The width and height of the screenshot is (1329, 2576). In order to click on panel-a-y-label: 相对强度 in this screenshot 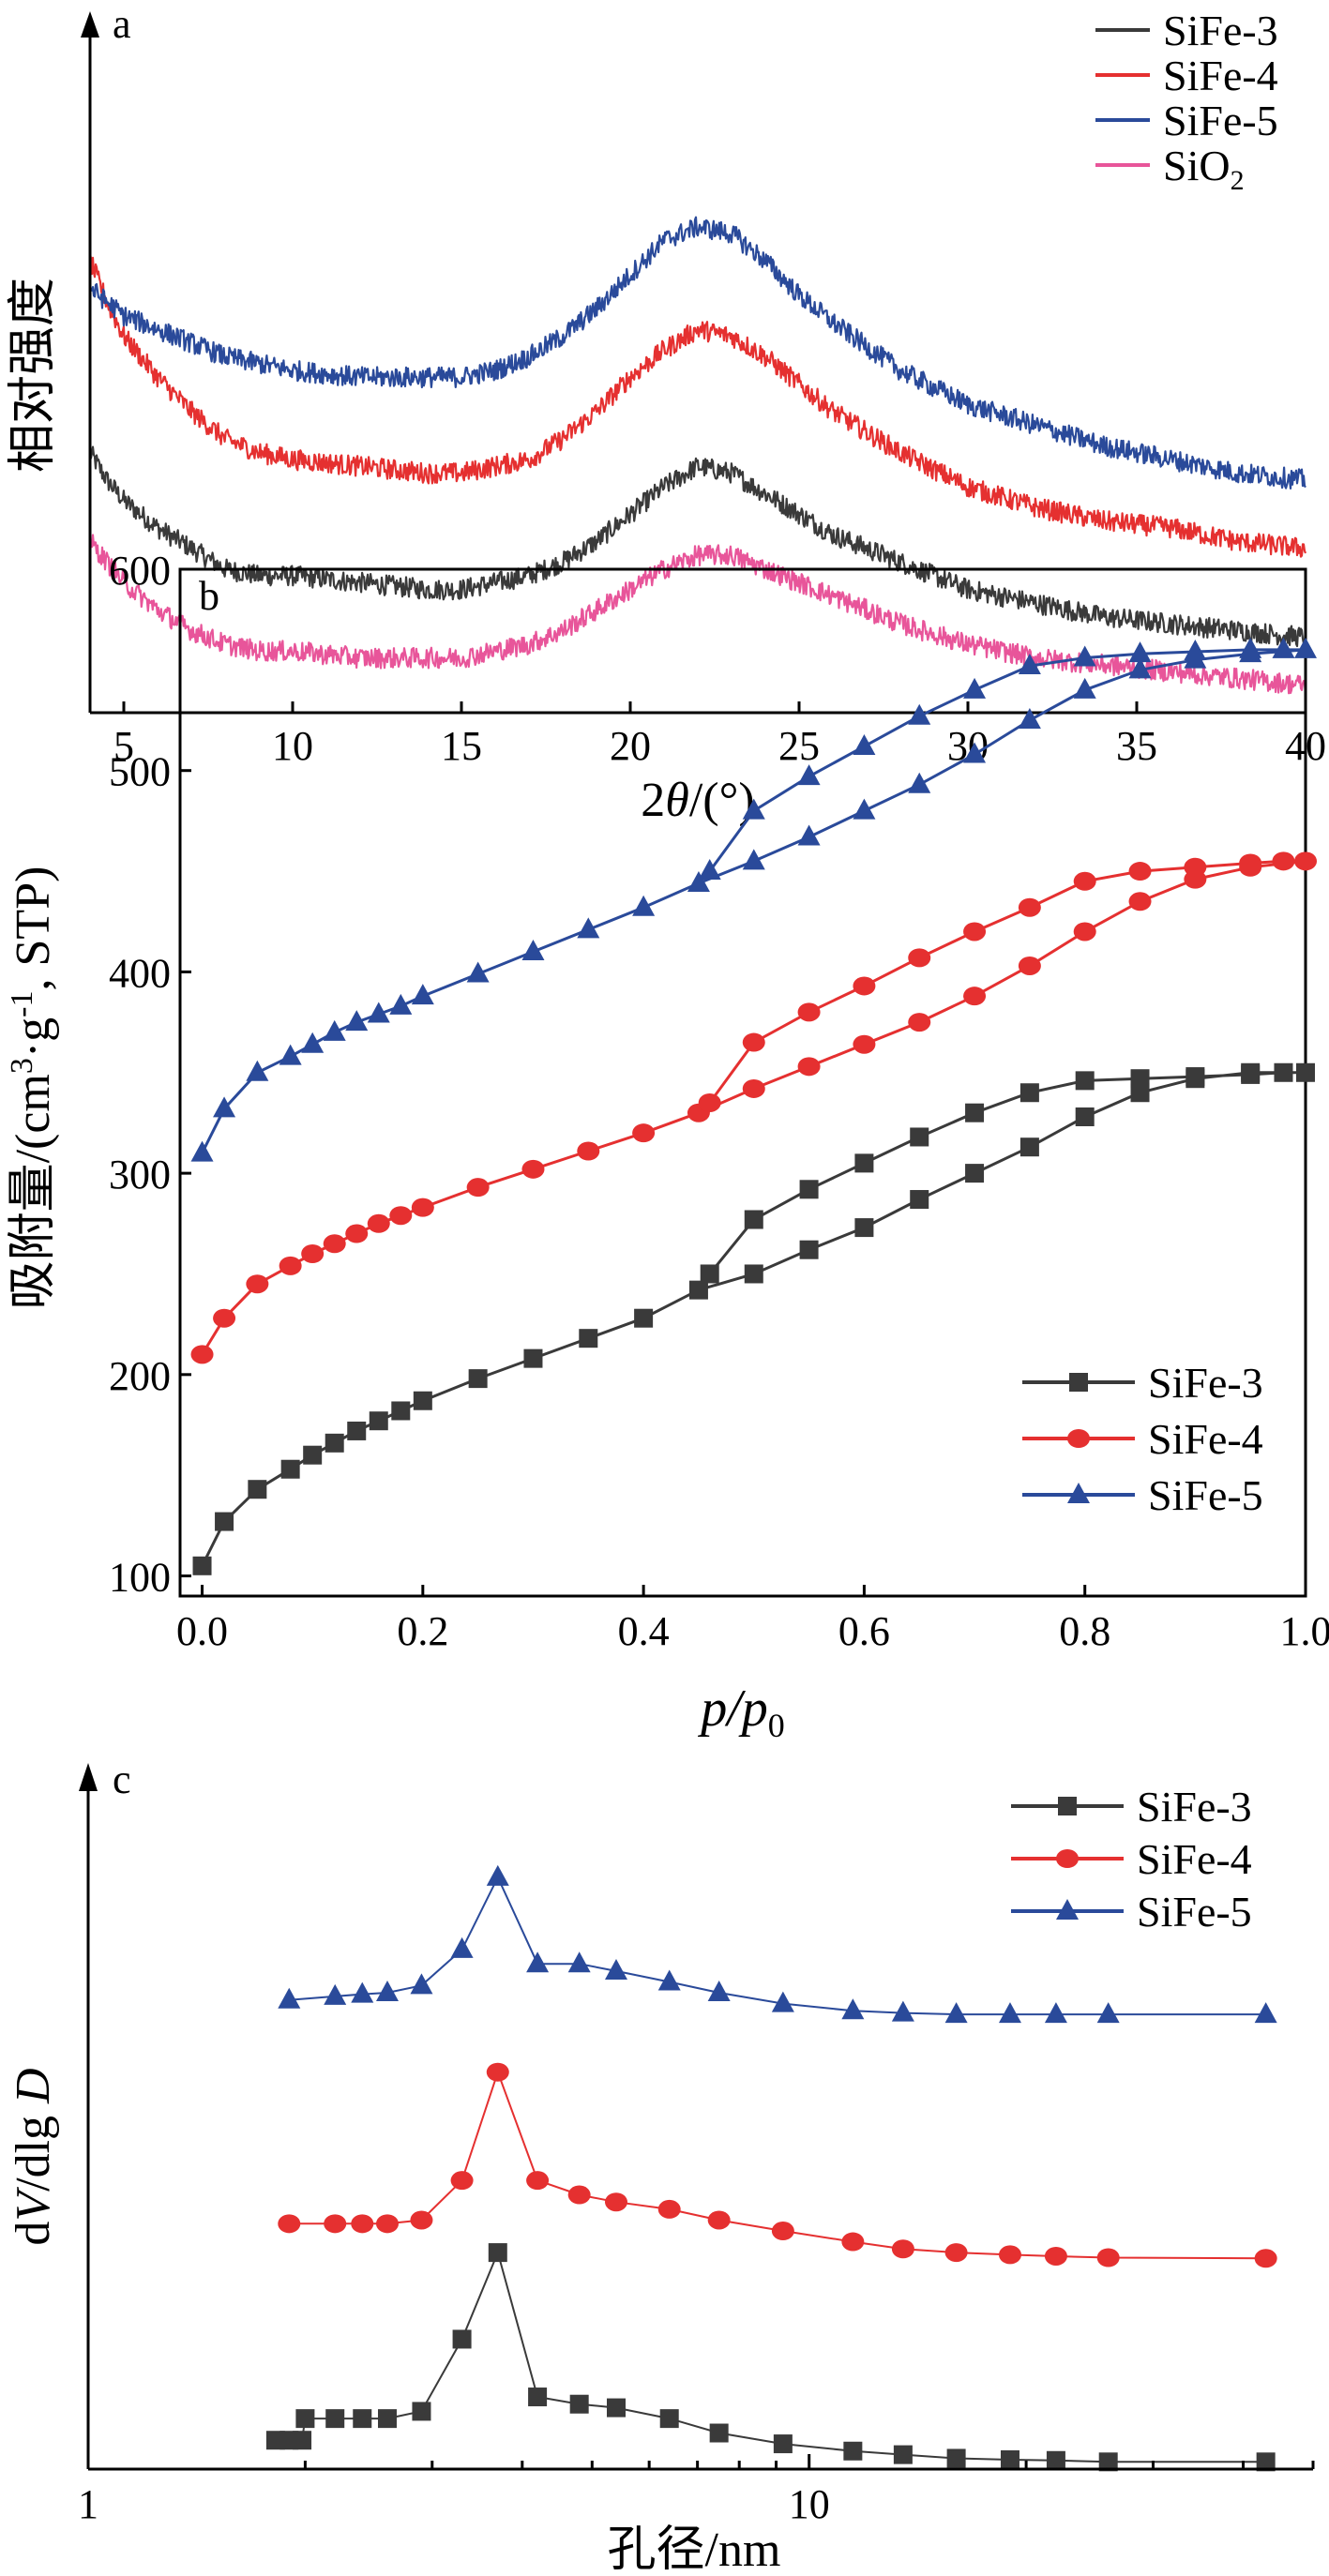, I will do `click(33, 375)`.